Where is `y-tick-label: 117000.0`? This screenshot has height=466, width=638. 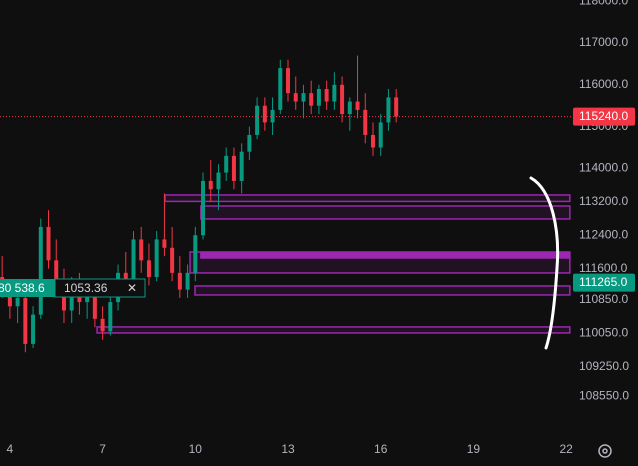 y-tick-label: 117000.0 is located at coordinates (603, 42).